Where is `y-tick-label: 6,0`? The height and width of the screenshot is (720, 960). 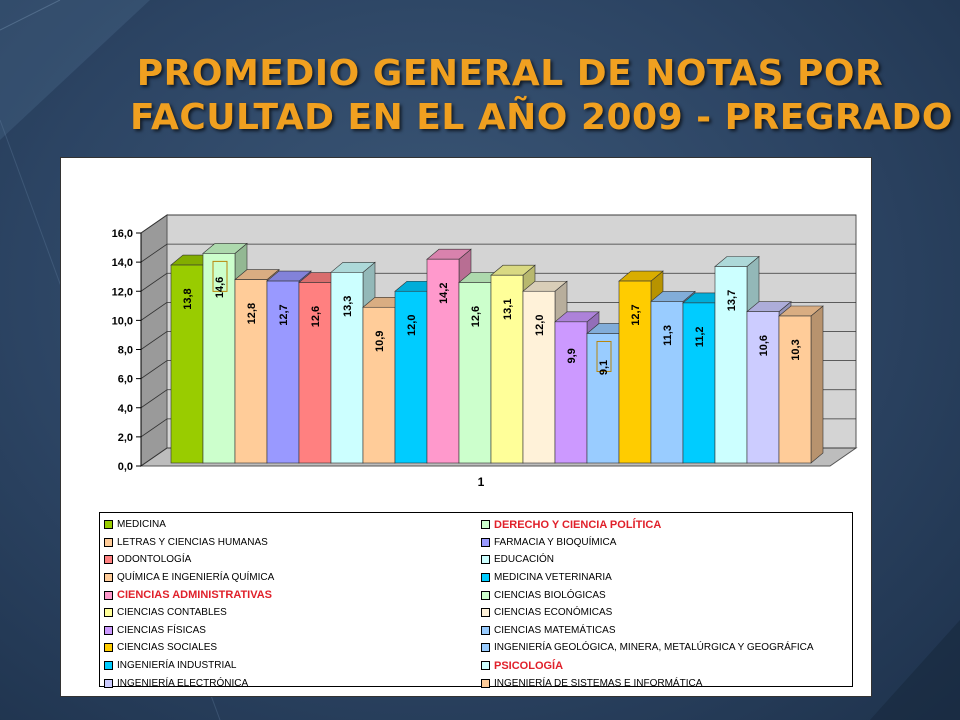 y-tick-label: 6,0 is located at coordinates (125, 380).